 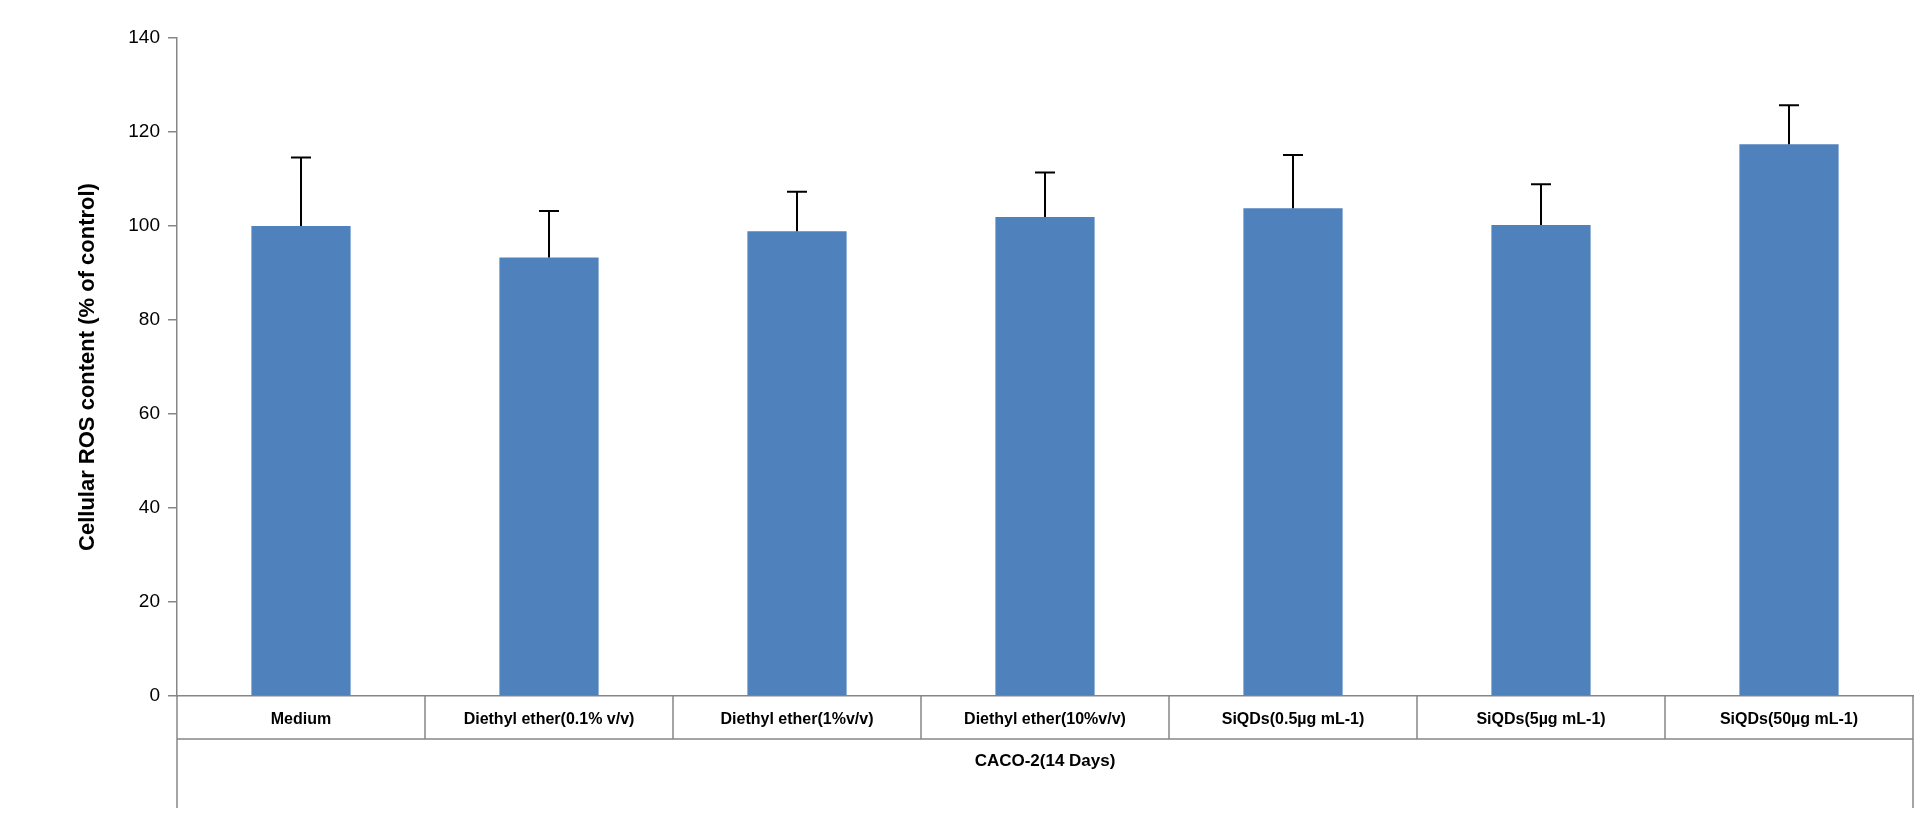 What do you see at coordinates (549, 719) in the screenshot?
I see `x-tick-label: Diethyl ether(0.1% v/v)` at bounding box center [549, 719].